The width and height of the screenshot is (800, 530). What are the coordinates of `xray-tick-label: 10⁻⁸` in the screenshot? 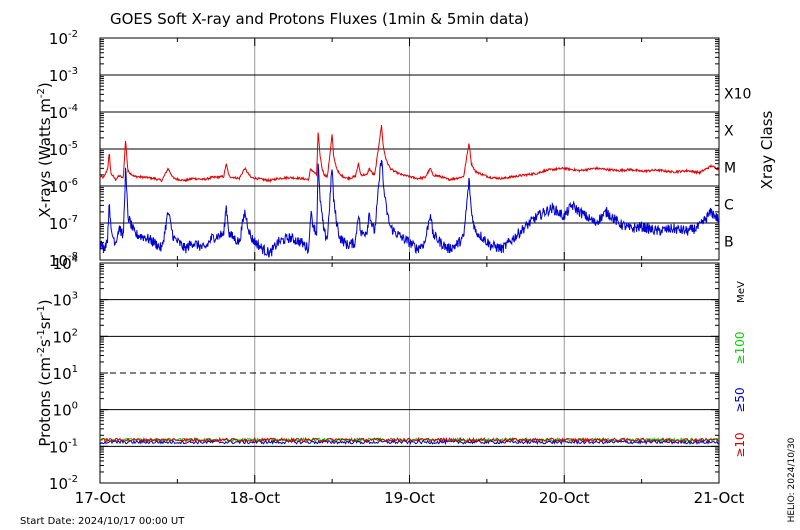 It's located at (63, 260).